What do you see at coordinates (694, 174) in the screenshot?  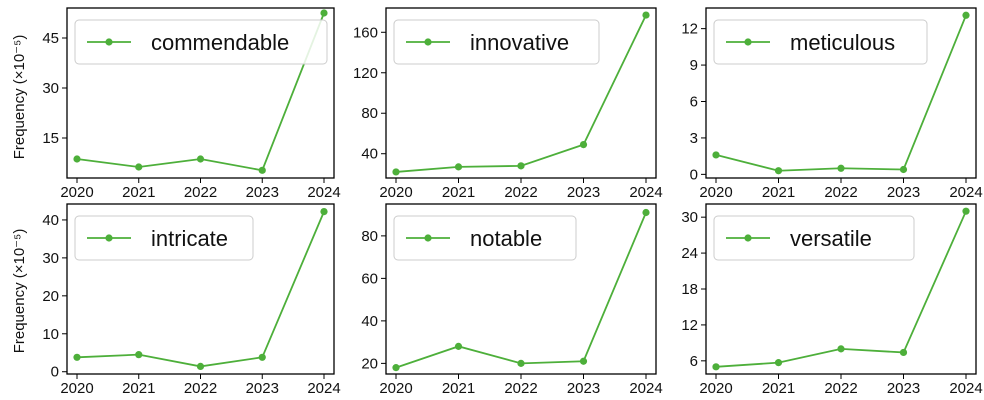 I see `y-tick-label: 0` at bounding box center [694, 174].